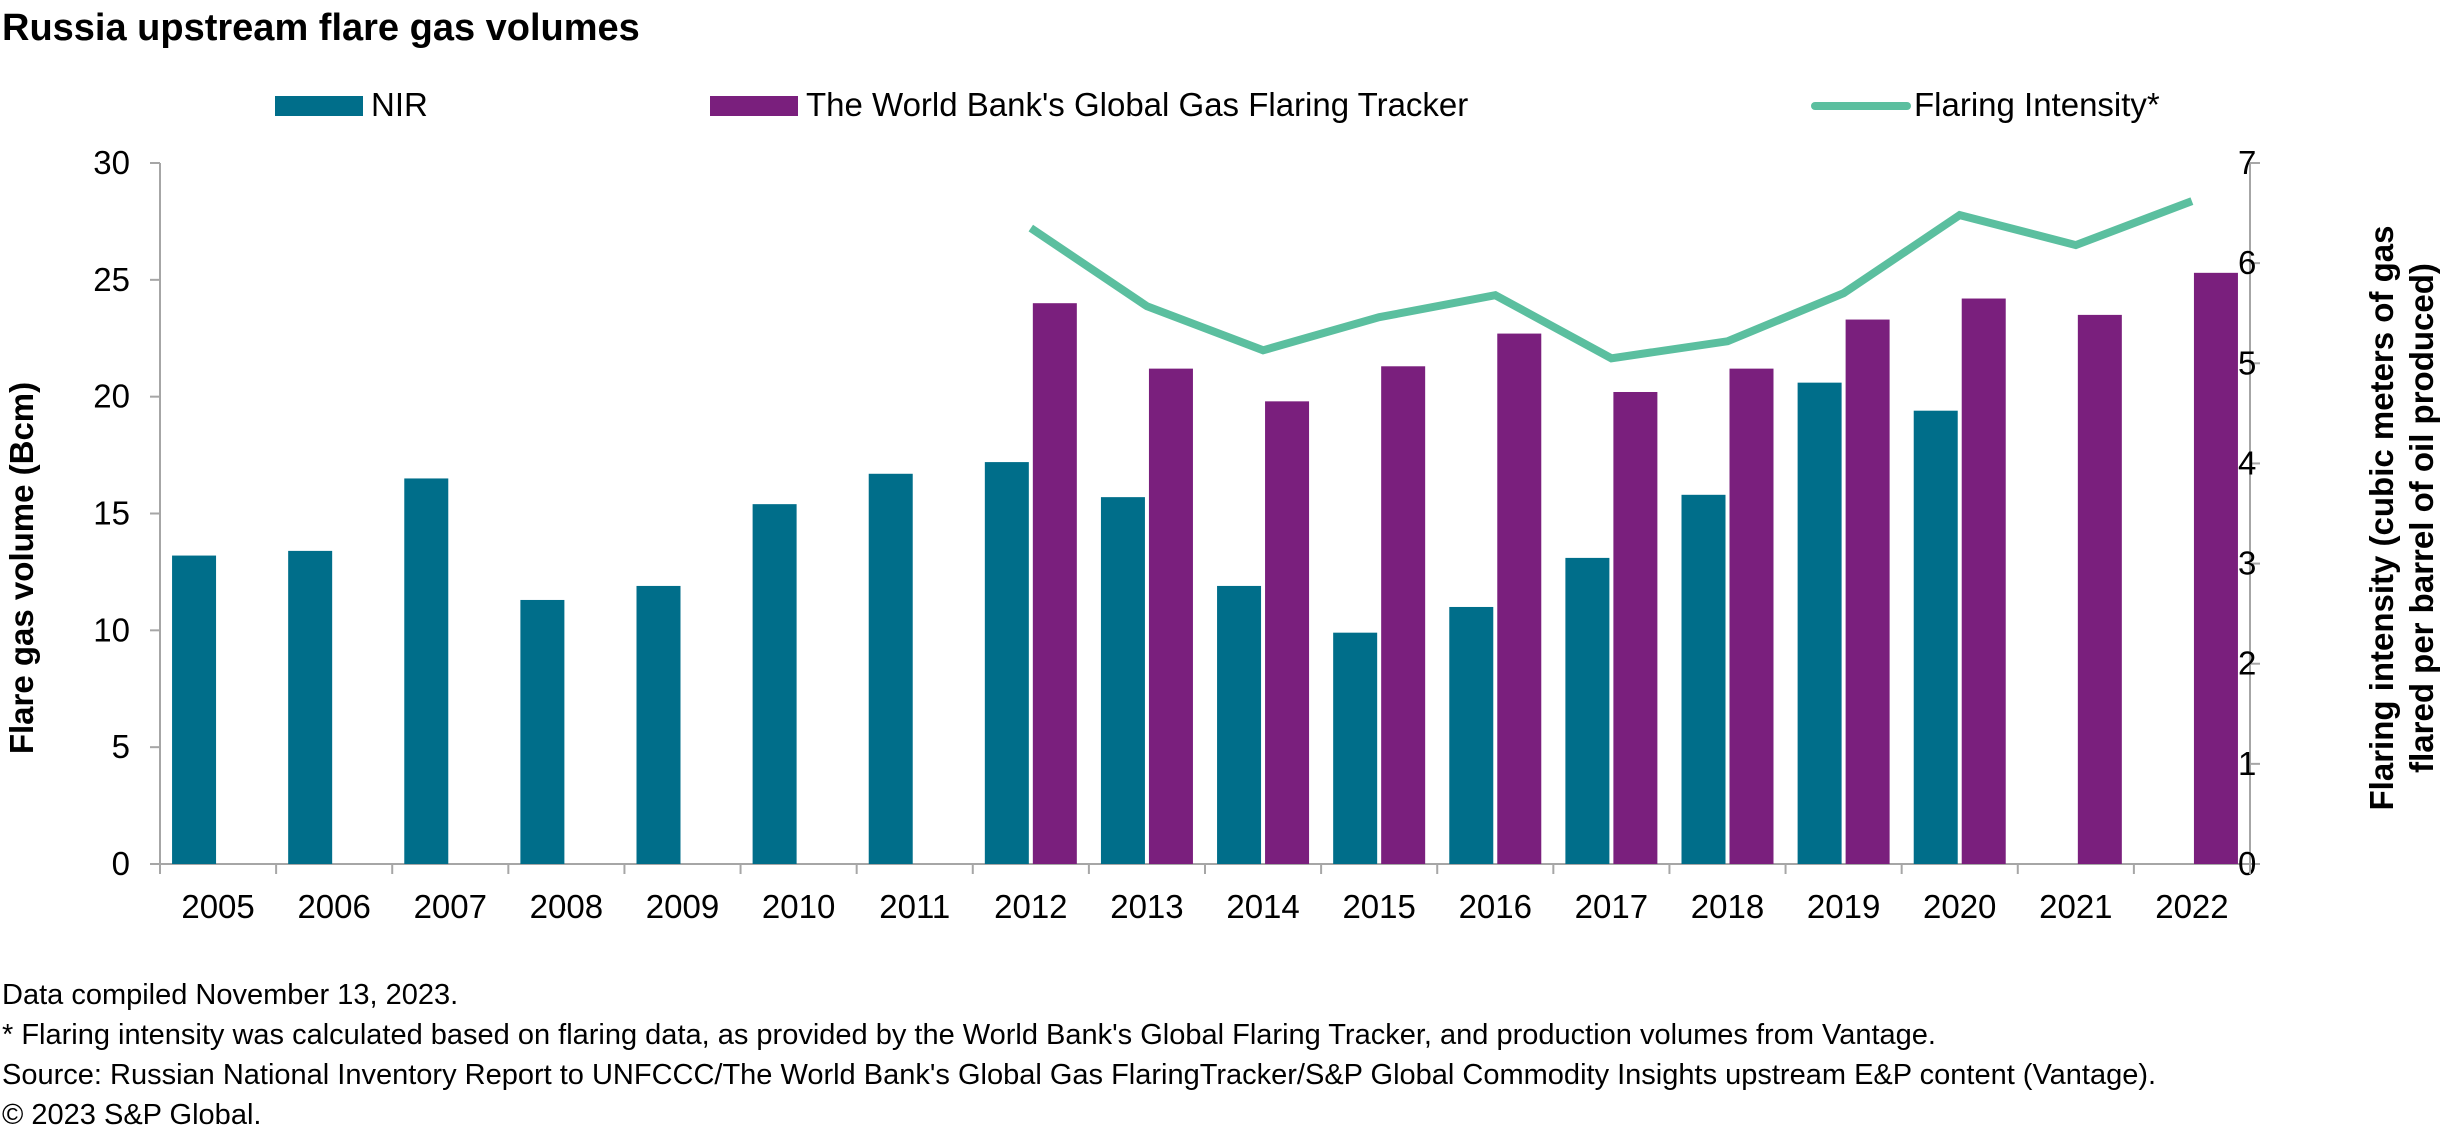 The width and height of the screenshot is (2448, 1146). Describe the element at coordinates (111, 513) in the screenshot. I see `left-axis-tick-label: 15` at that location.